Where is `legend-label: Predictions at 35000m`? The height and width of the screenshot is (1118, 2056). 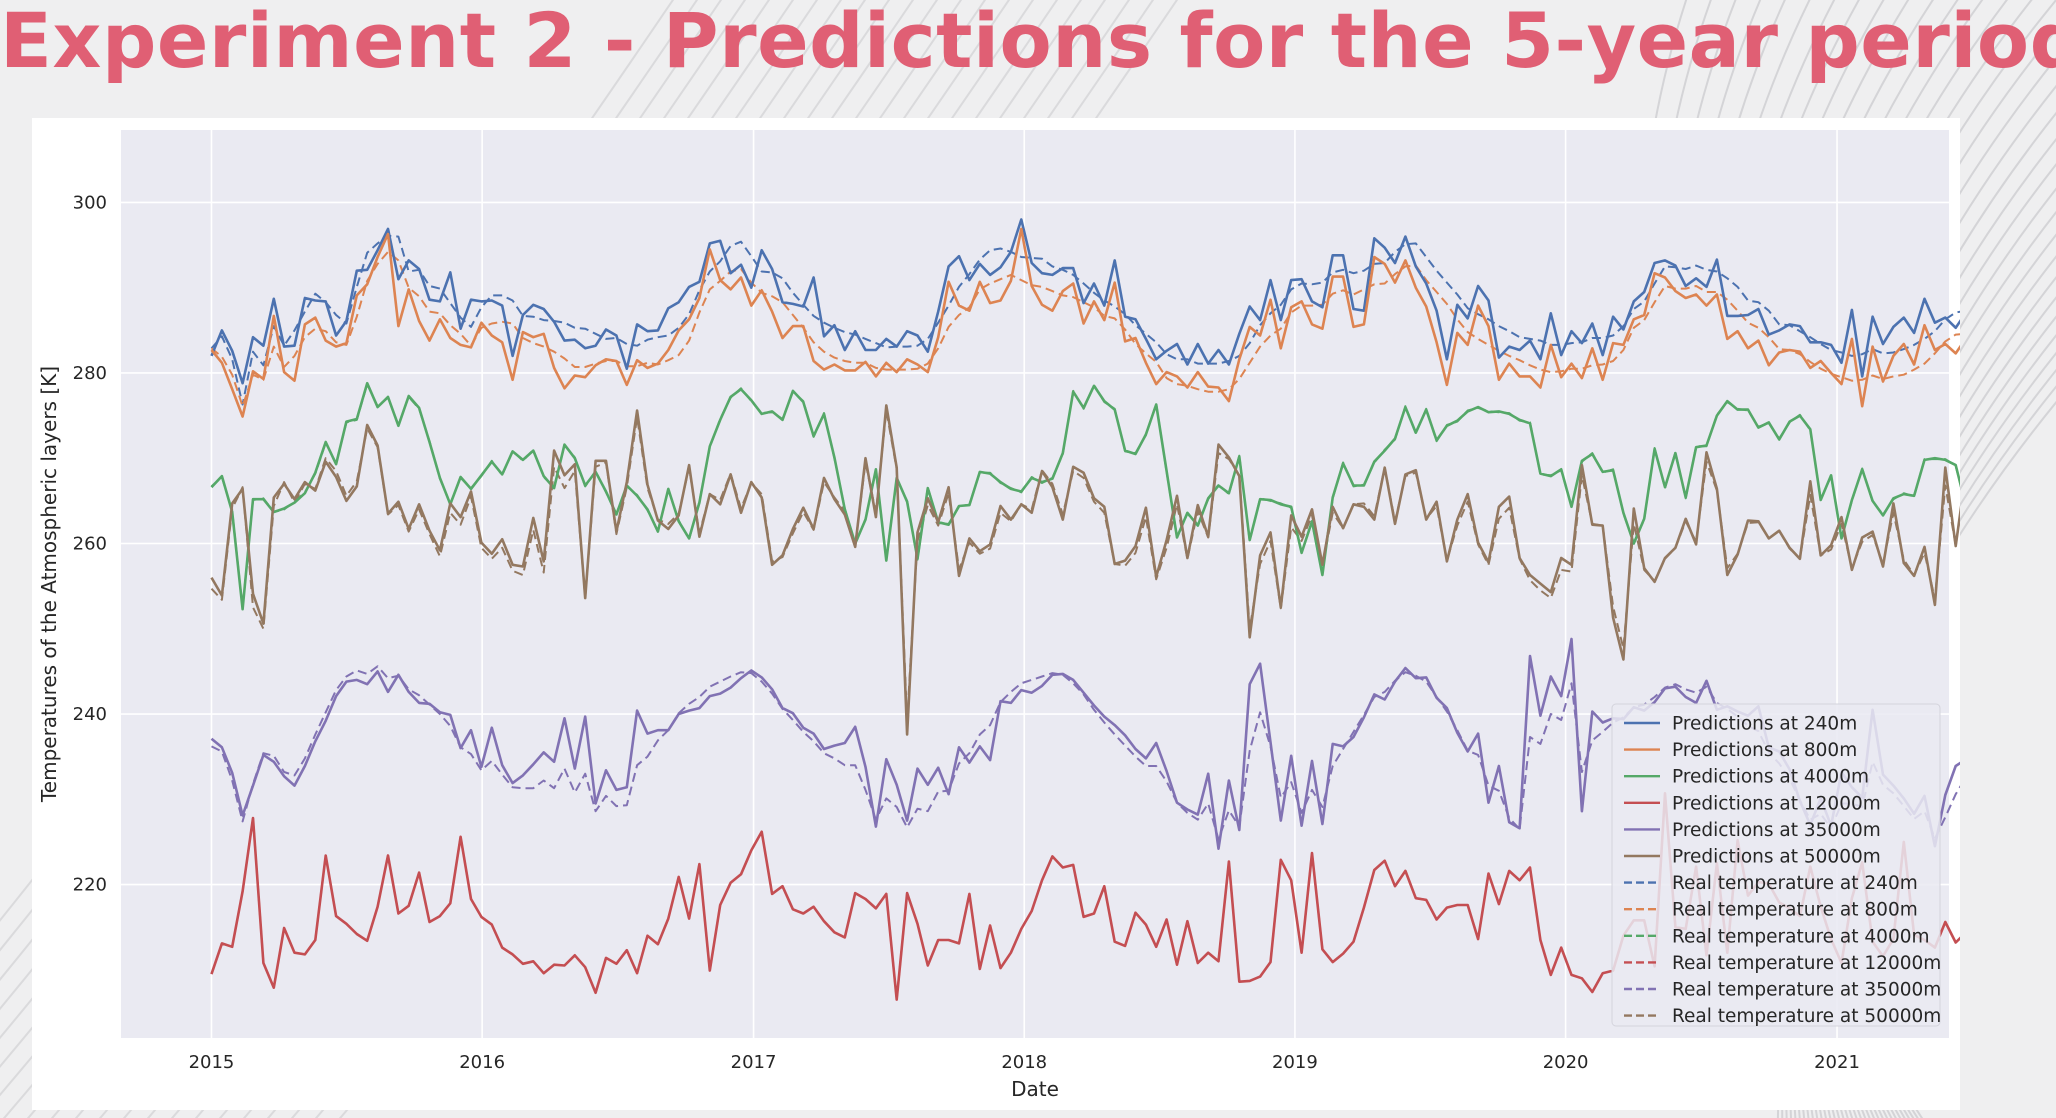
legend-label: Predictions at 35000m is located at coordinates (1776, 830).